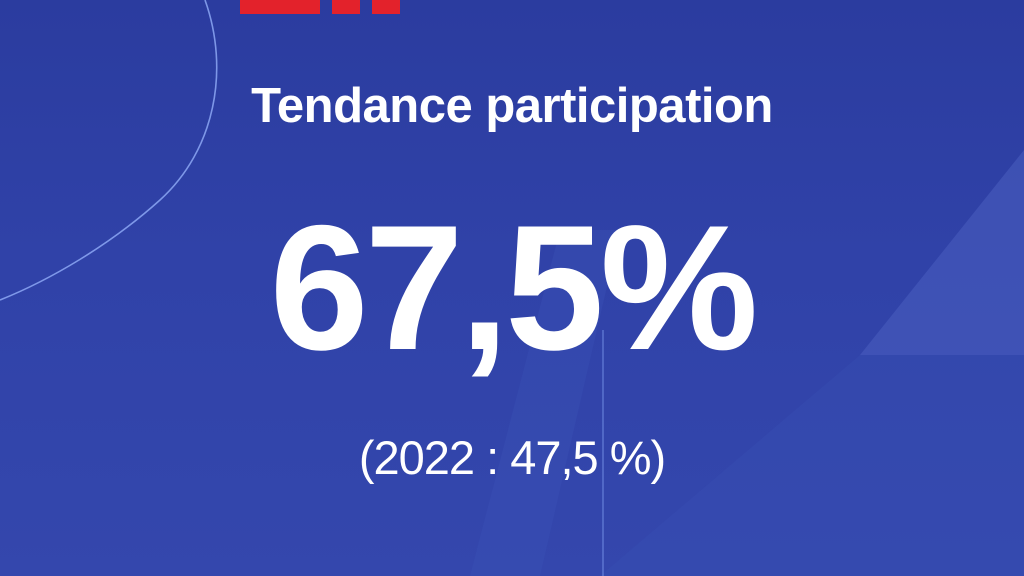  Describe the element at coordinates (320, 7) in the screenshot. I see `channel-logo-fragment` at that location.